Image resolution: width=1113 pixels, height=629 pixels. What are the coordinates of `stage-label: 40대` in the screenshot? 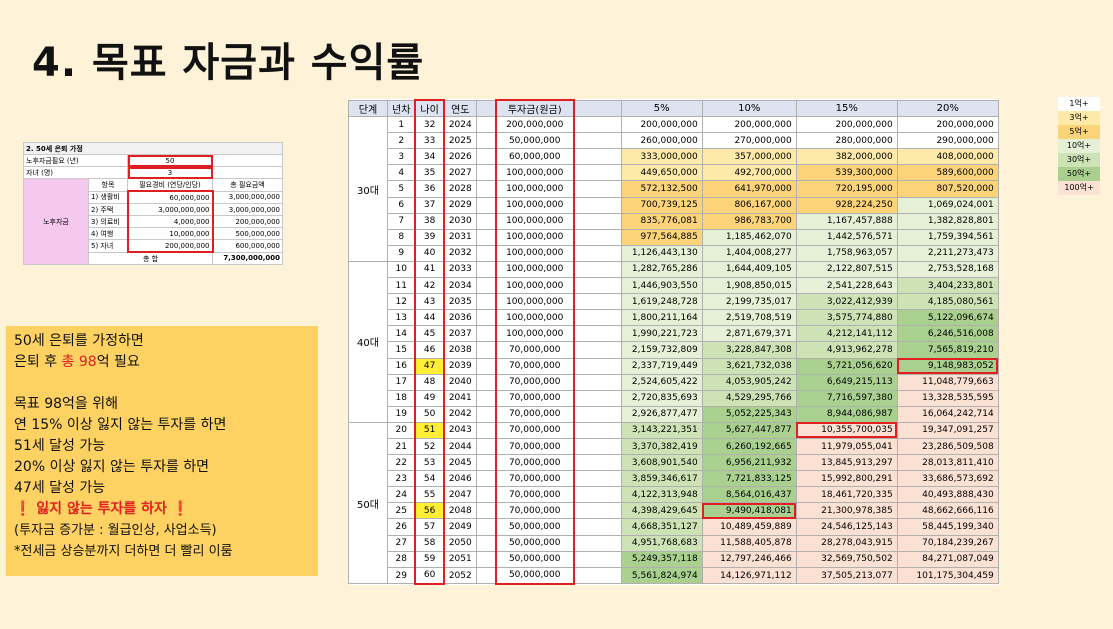 It's located at (368, 341).